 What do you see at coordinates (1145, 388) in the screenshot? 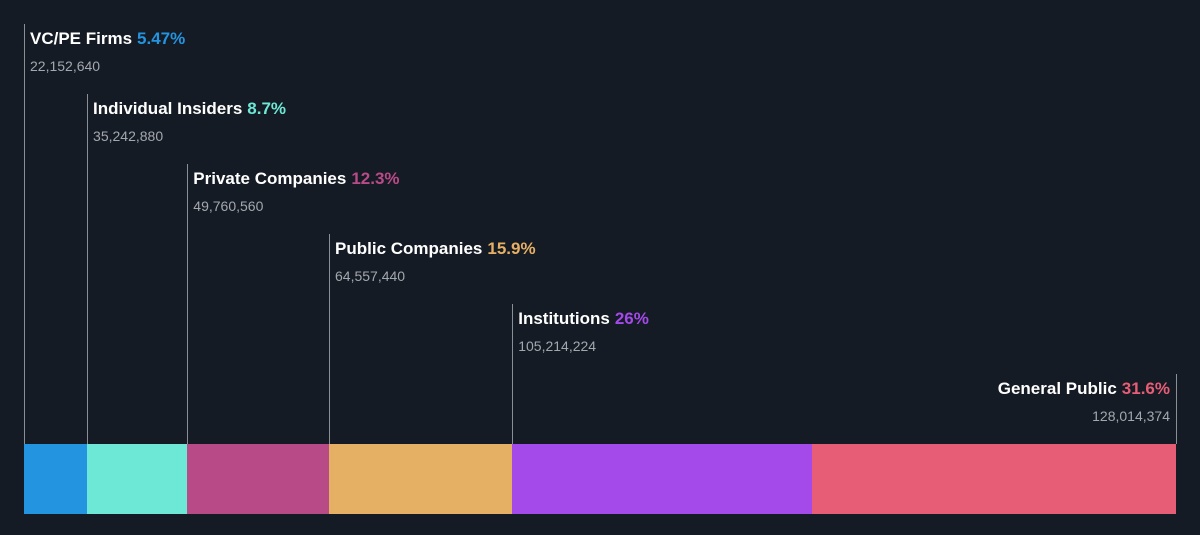
I see `percent-label: 31.6%` at bounding box center [1145, 388].